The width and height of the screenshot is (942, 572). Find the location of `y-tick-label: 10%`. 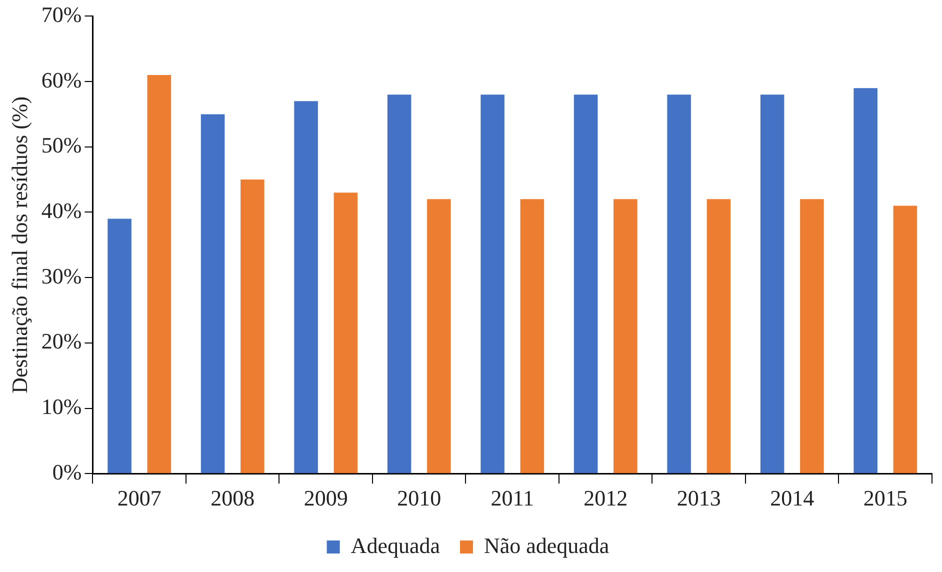

y-tick-label: 10% is located at coordinates (61, 407).